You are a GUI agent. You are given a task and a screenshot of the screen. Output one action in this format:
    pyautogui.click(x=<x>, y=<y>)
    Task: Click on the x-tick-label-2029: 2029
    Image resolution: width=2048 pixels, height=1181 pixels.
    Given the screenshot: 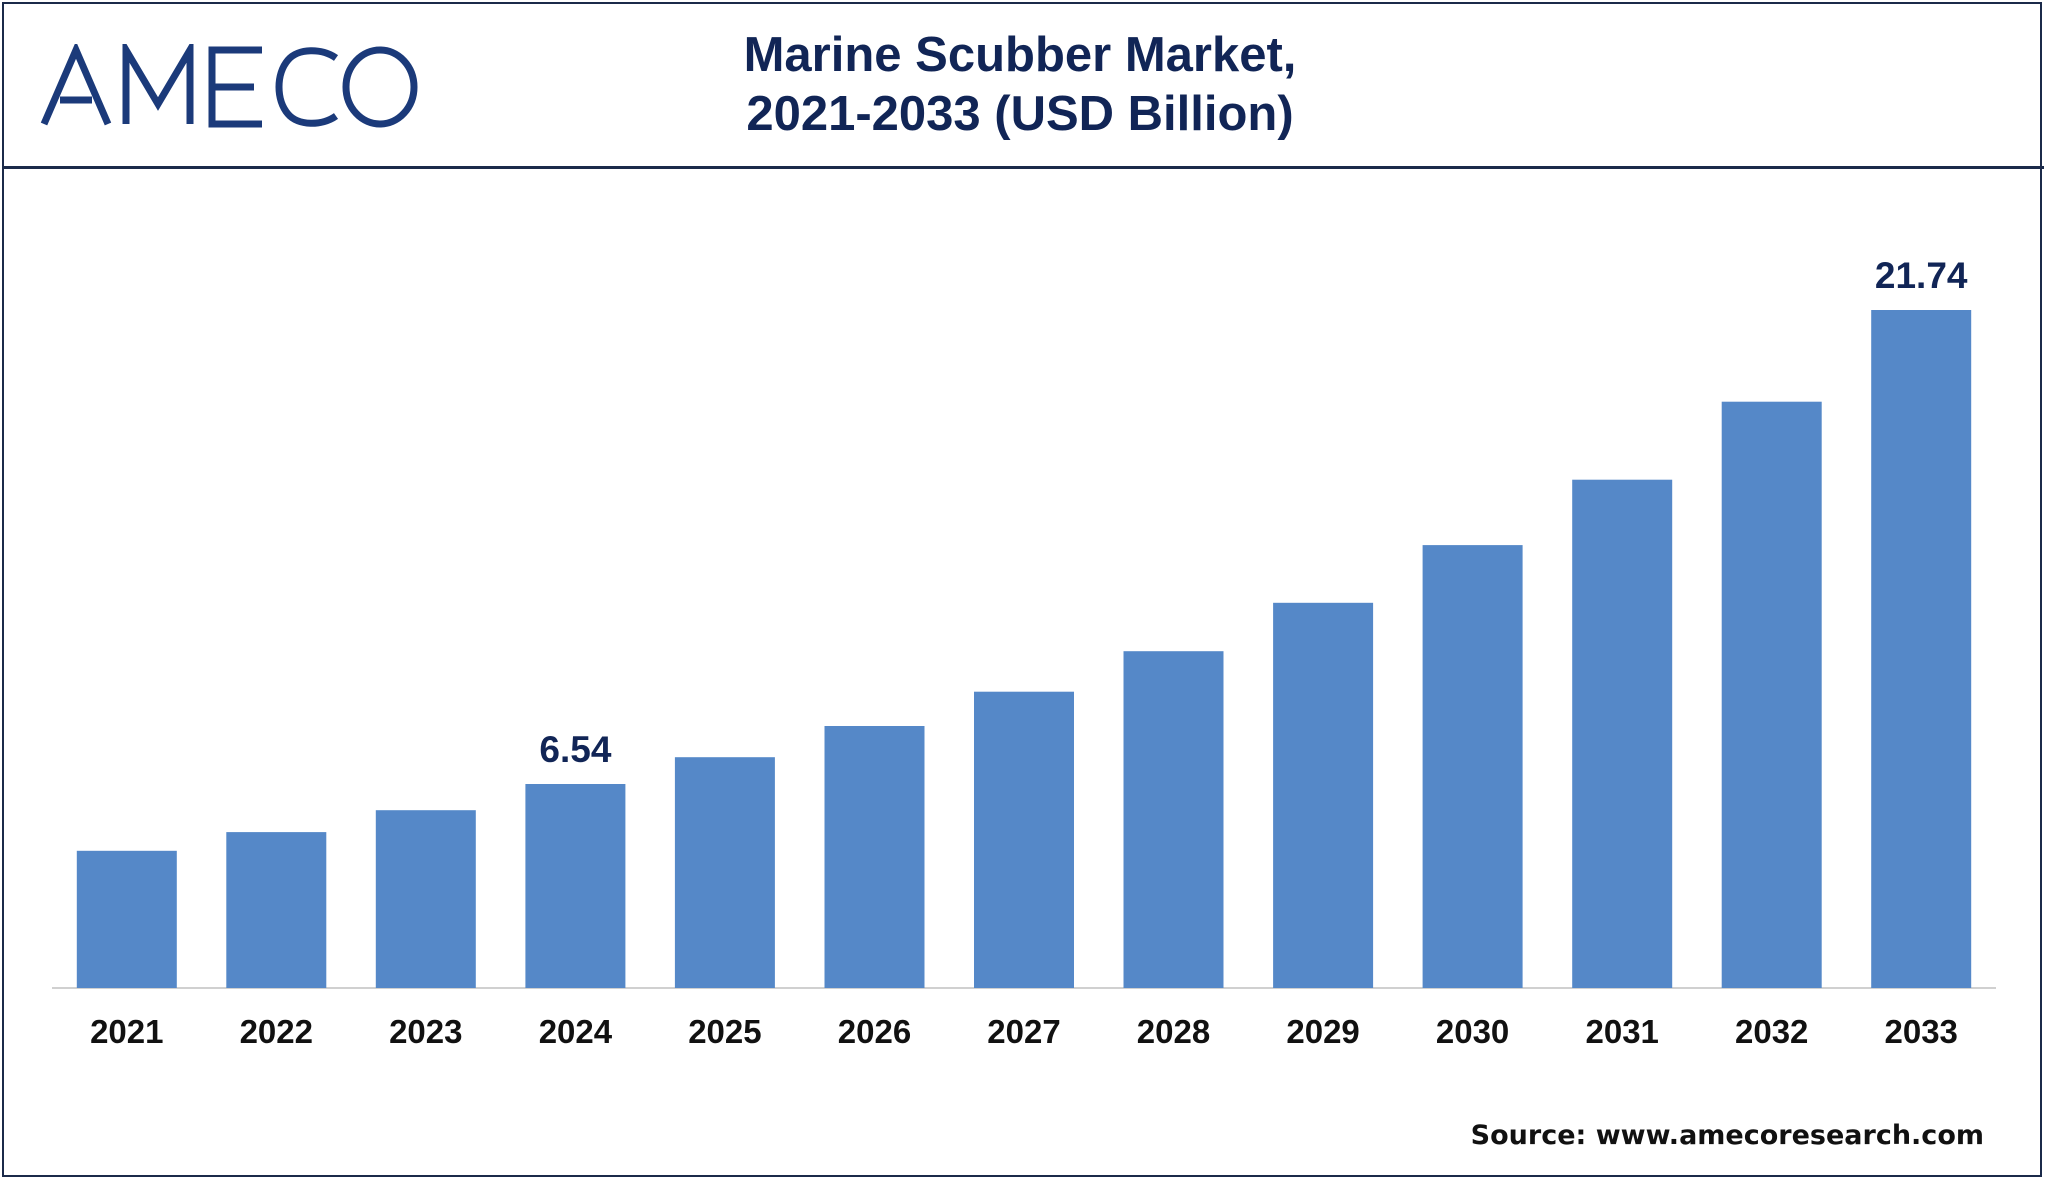 What is the action you would take?
    pyautogui.click(x=1322, y=1031)
    